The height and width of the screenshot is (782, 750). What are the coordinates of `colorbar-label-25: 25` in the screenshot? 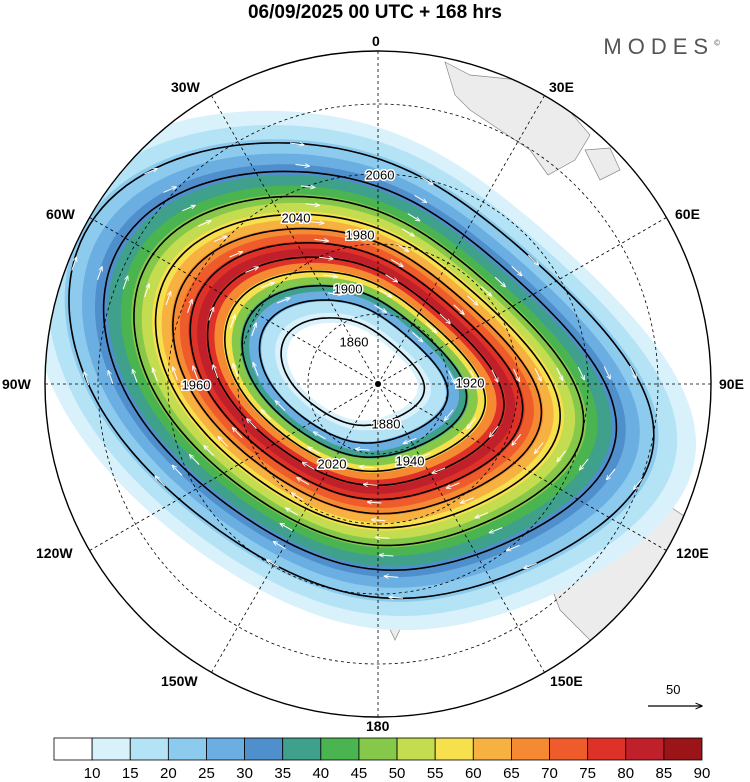 It's located at (206, 773).